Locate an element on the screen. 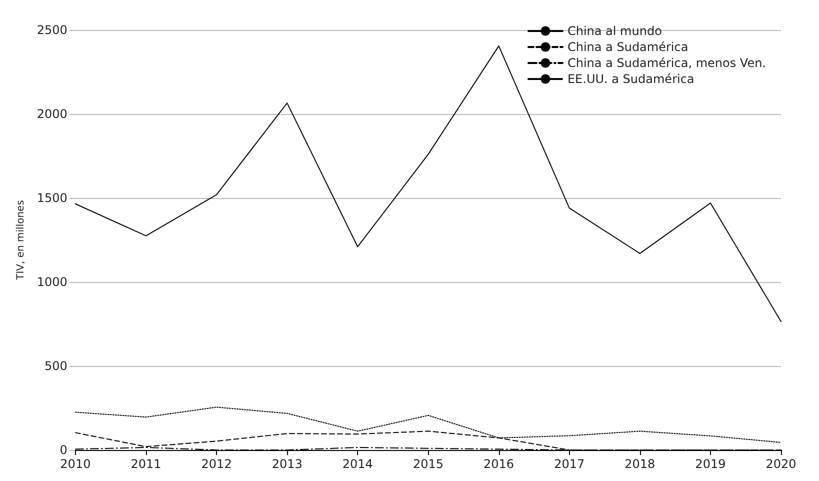  x-tick-label: 2017 is located at coordinates (569, 464).